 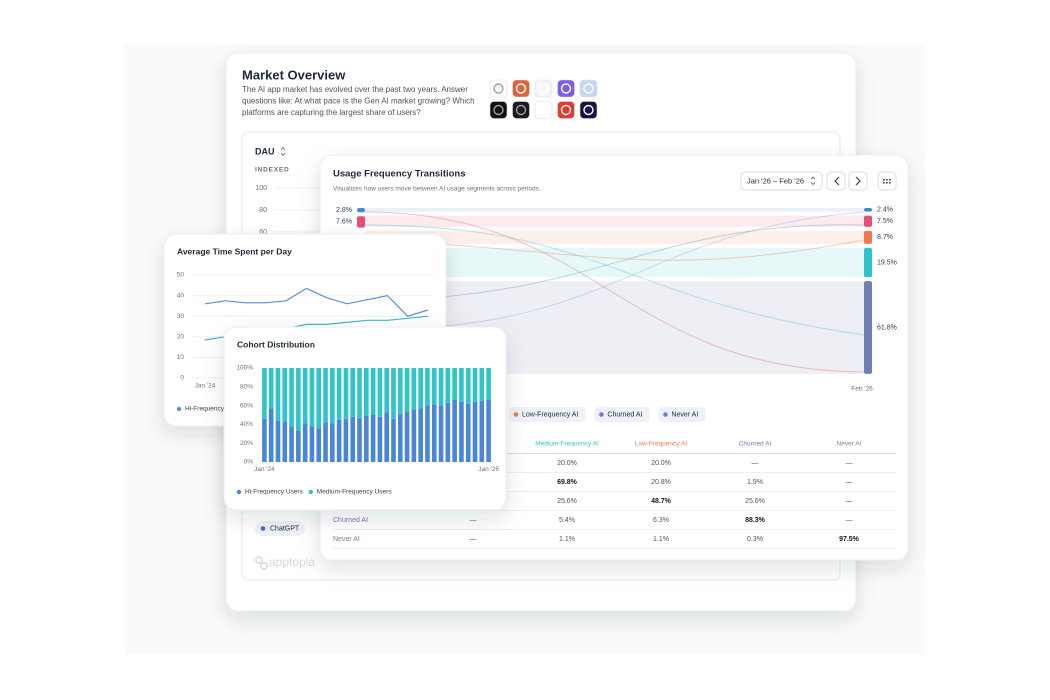 What do you see at coordinates (350, 520) in the screenshot?
I see `row-label: Churned AI` at bounding box center [350, 520].